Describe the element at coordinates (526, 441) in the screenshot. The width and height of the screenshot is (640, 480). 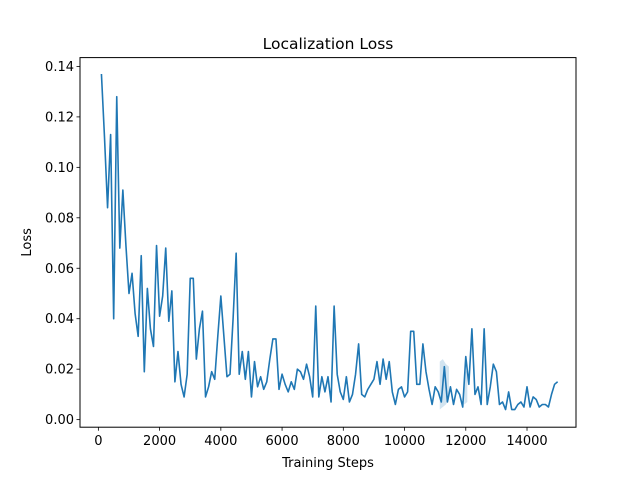
I see `x-tick-label: 14000` at that location.